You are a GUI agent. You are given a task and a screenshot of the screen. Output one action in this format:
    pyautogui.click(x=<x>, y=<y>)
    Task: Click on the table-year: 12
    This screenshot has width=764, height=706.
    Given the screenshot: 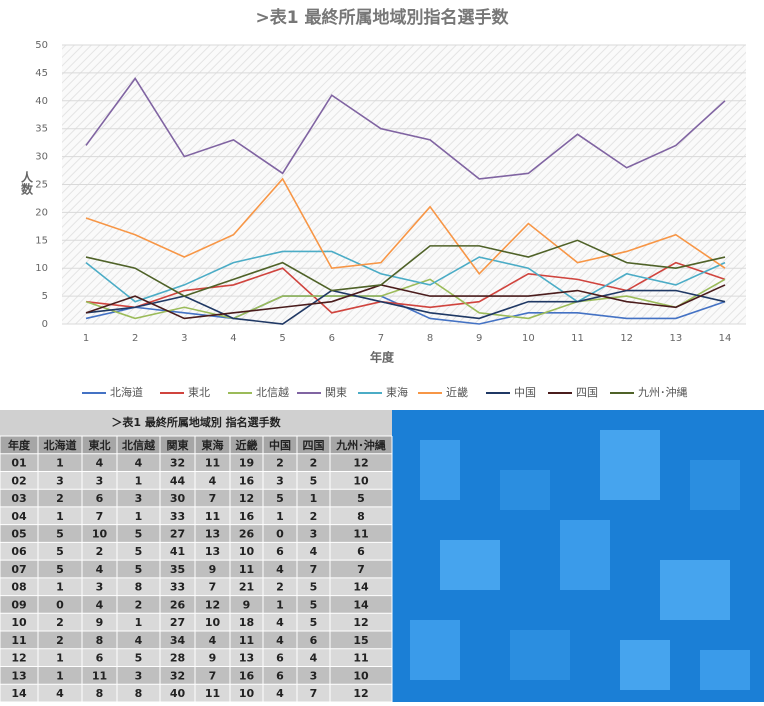 What is the action you would take?
    pyautogui.click(x=18, y=658)
    